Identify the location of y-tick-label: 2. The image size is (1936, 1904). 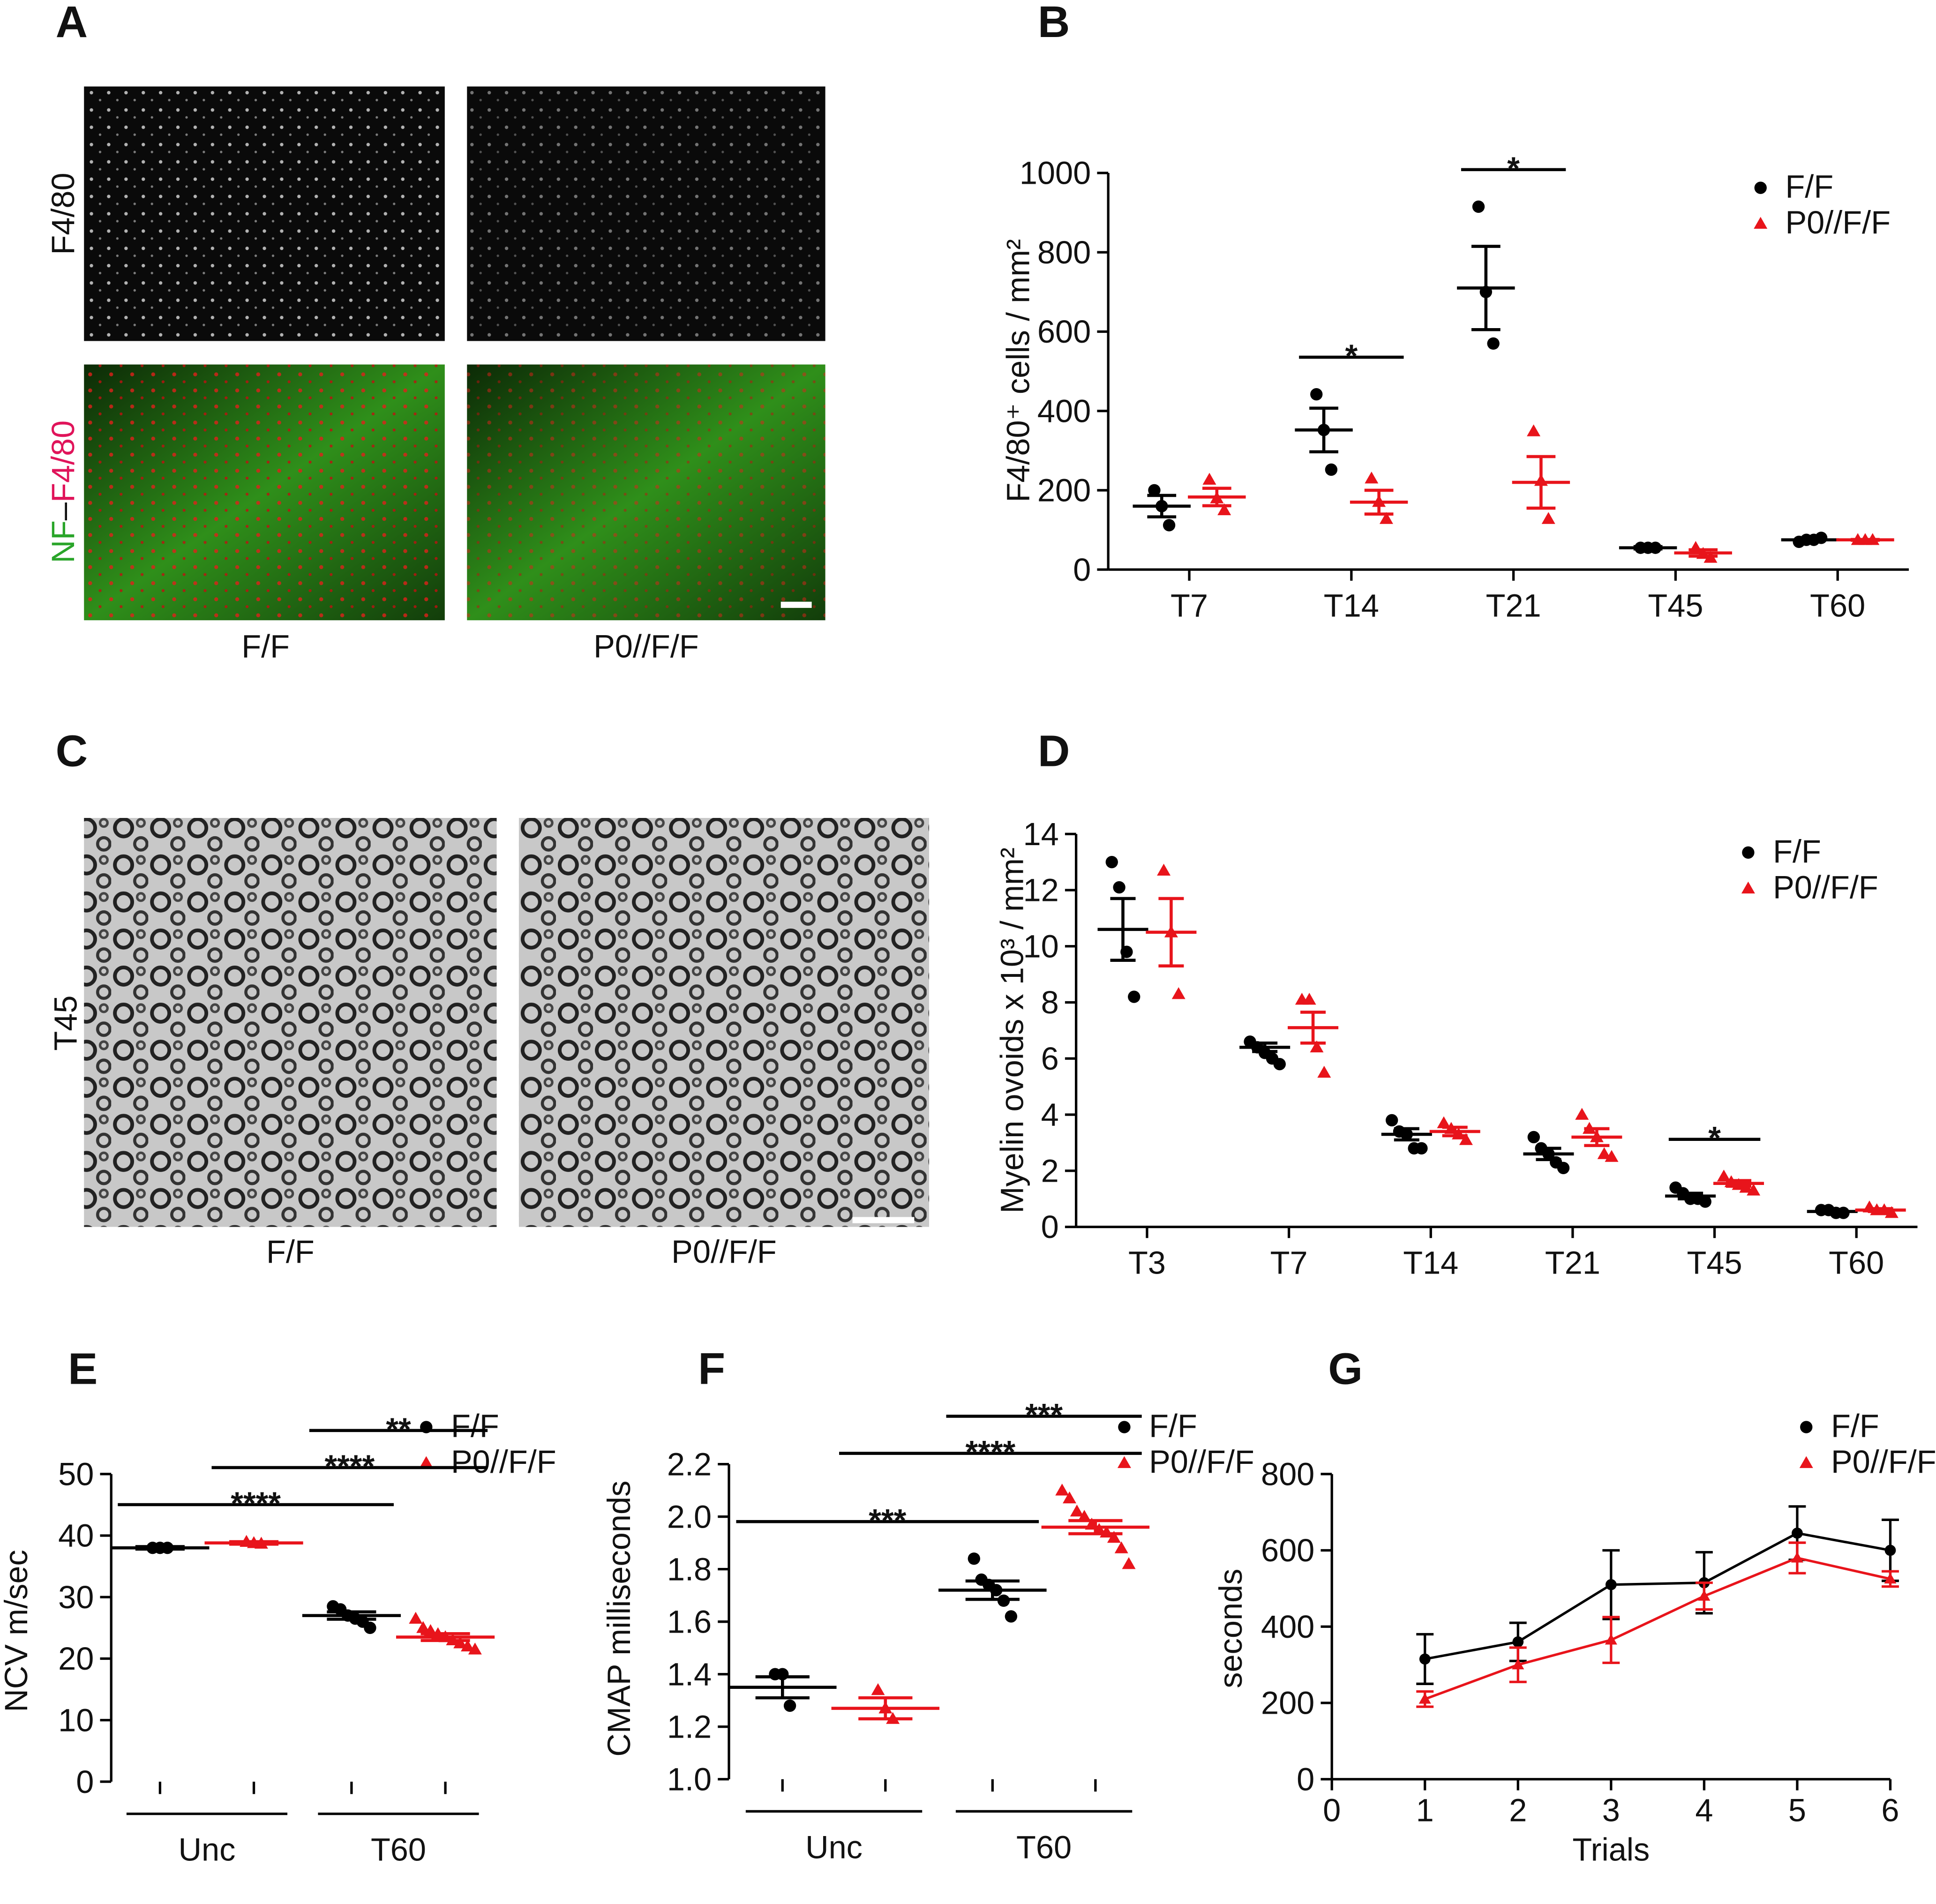
(1050, 1171).